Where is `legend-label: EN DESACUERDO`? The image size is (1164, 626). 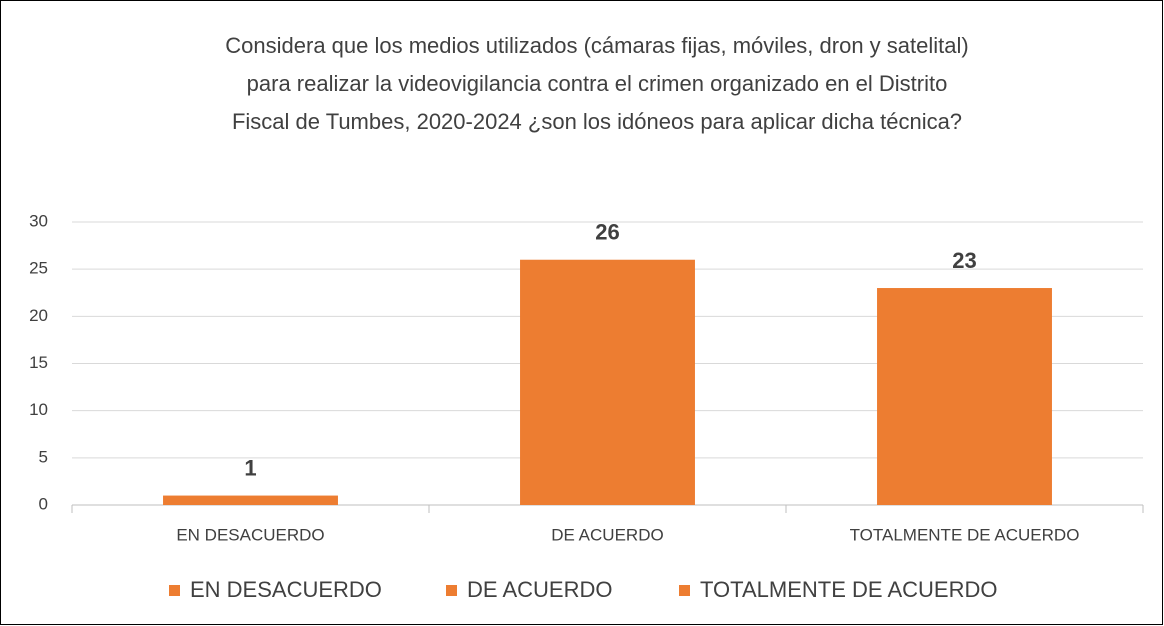 legend-label: EN DESACUERDO is located at coordinates (286, 589).